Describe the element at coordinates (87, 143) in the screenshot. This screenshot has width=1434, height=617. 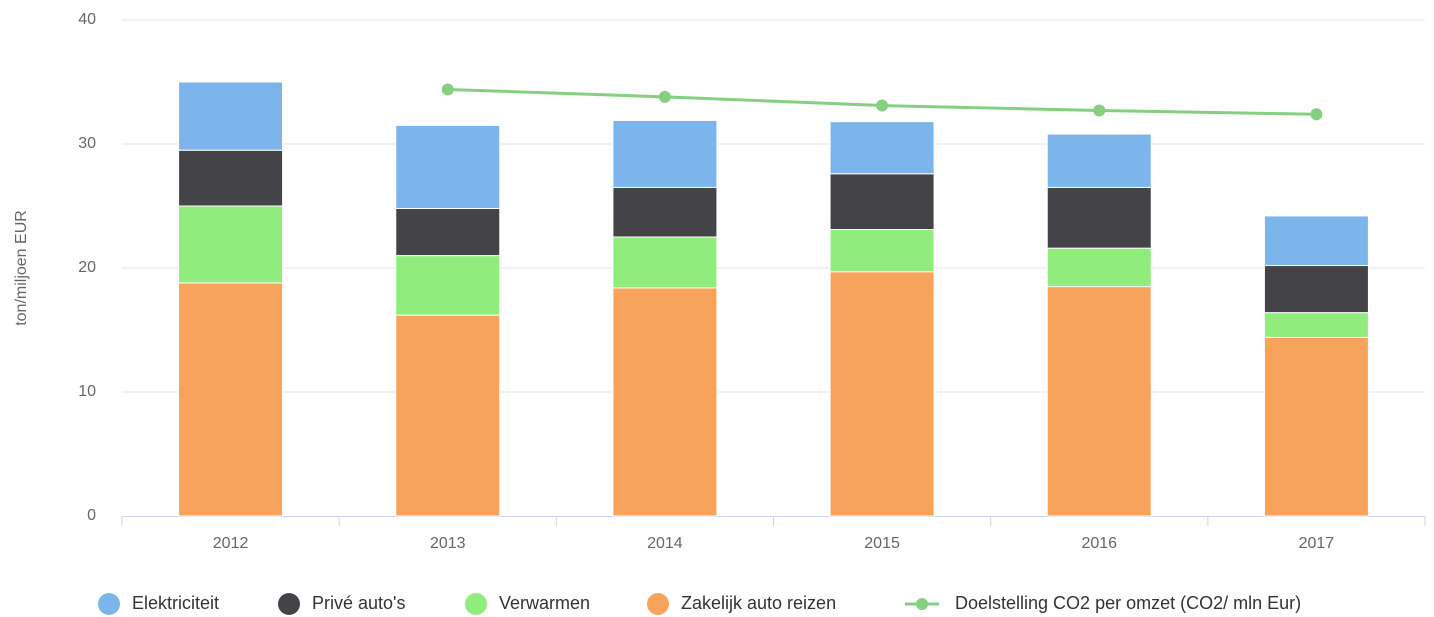
I see `y-tick-label: 30` at that location.